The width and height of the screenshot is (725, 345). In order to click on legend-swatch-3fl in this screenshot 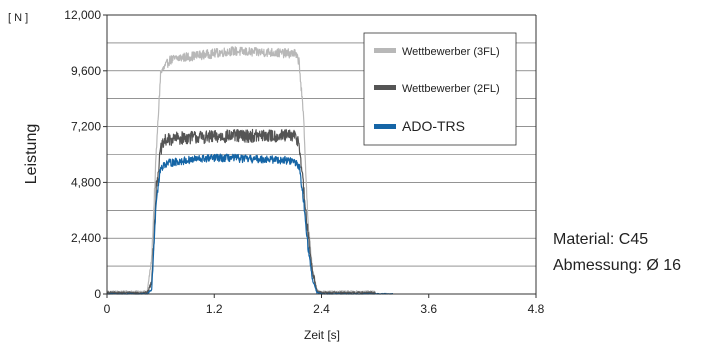, I will do `click(385, 50)`.